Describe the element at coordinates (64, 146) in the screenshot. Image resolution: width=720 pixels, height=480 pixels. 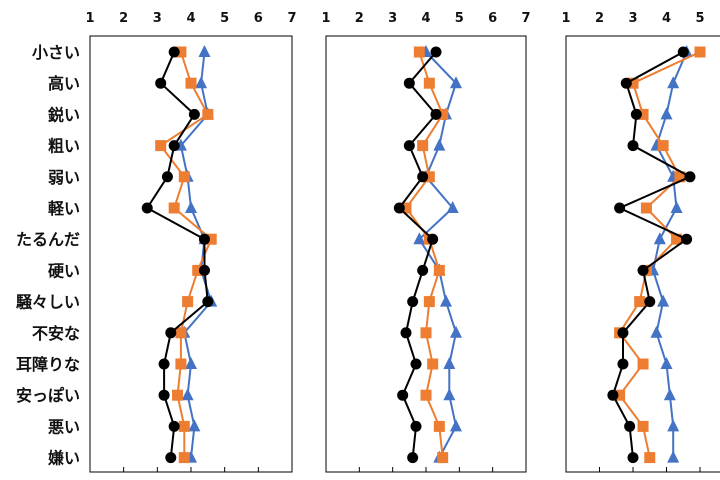
I see `category-label: 粗い` at that location.